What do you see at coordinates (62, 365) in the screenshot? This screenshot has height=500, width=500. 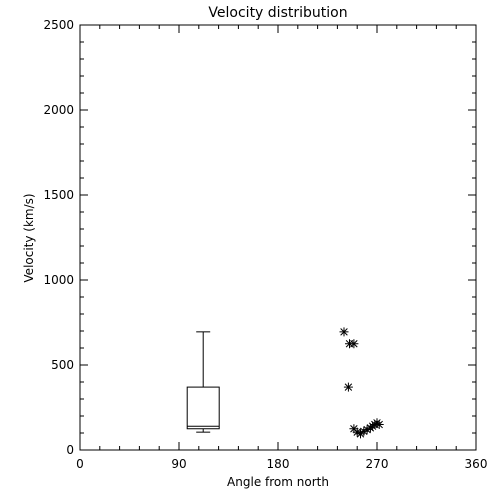 I see `y-tick-label: 500` at bounding box center [62, 365].